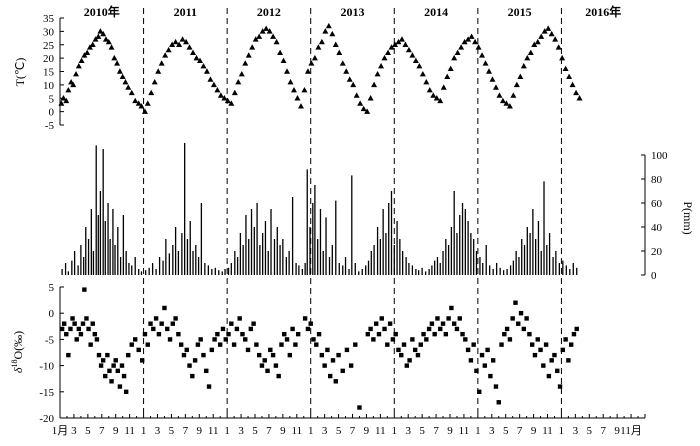 The image size is (700, 446). I want to click on temperature-y-tick-label: -5, so click(50, 126).